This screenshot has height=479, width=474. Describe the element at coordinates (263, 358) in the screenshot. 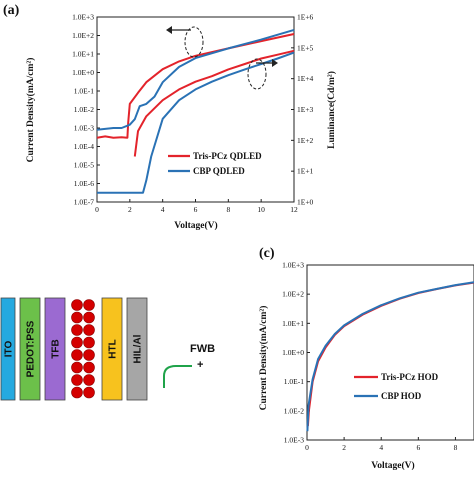

I see `panel-c-ylabel: Current Density(mA/cm²)` at that location.